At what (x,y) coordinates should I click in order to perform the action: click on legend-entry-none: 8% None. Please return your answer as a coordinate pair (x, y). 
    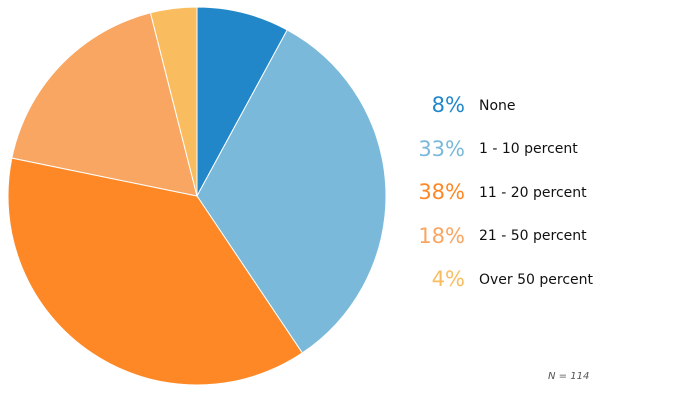
    Looking at the image, I should click on (520, 106).